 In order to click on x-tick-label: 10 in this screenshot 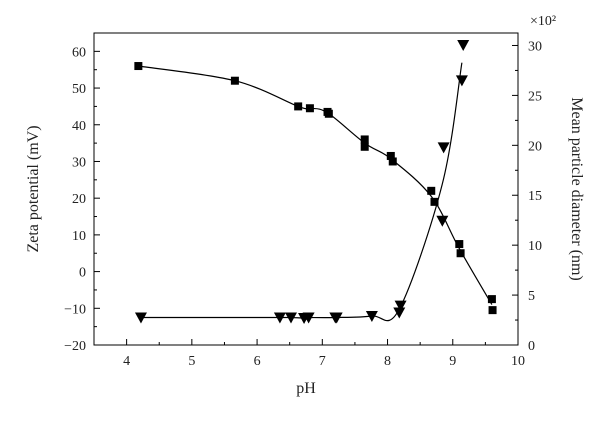, I will do `click(518, 361)`.